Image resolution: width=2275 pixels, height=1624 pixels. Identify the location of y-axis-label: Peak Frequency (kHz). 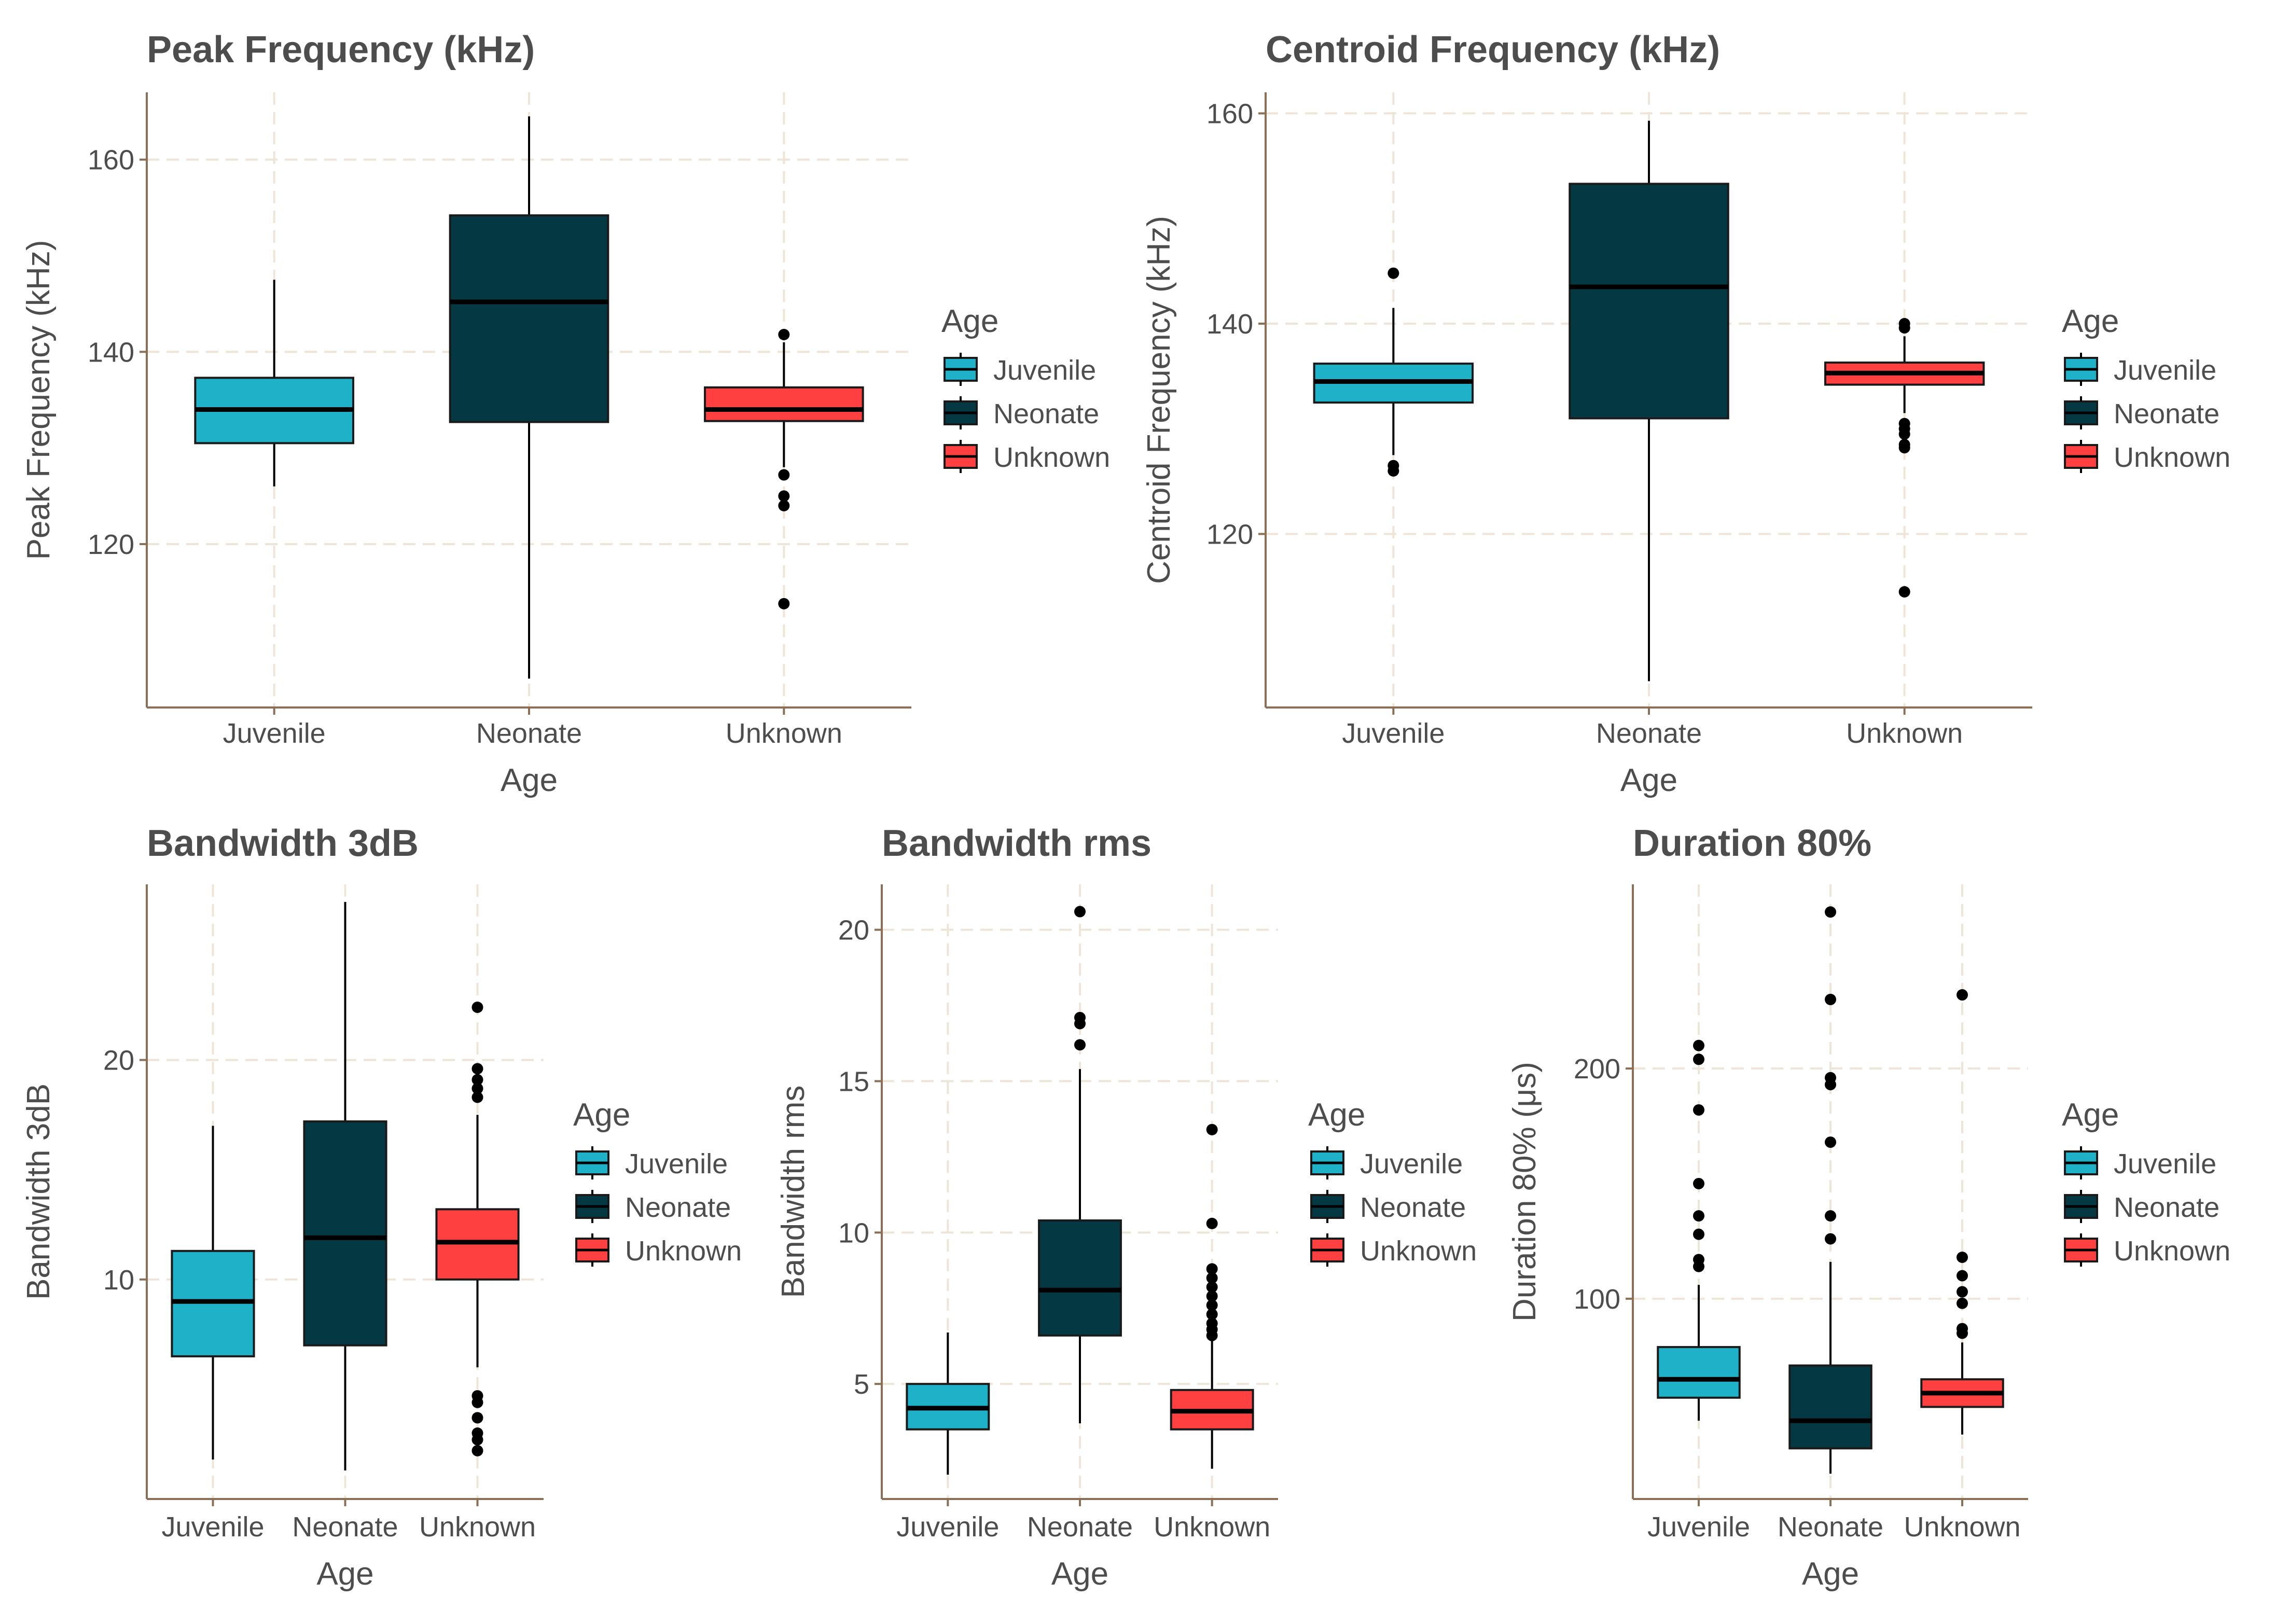
(39, 400).